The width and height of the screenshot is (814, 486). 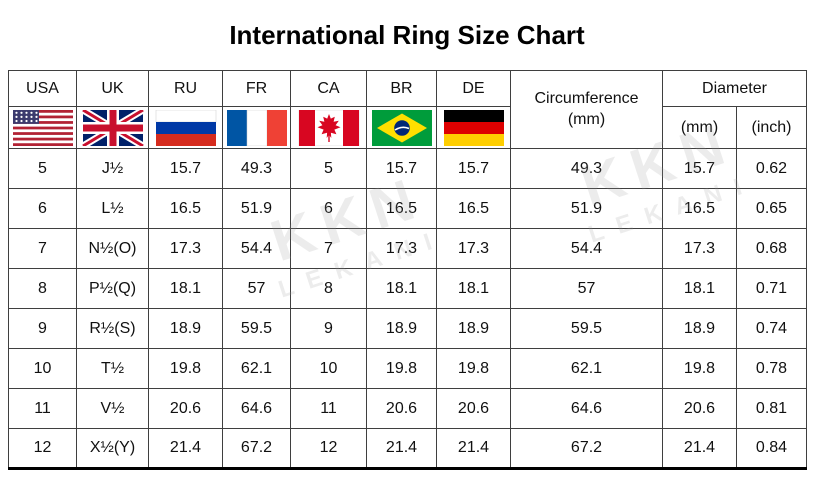 I want to click on table-row: 12 X½(Y) 21.4 67.2 12 21.4 21.4 67.2 21.4 0.84, so click(x=407, y=448).